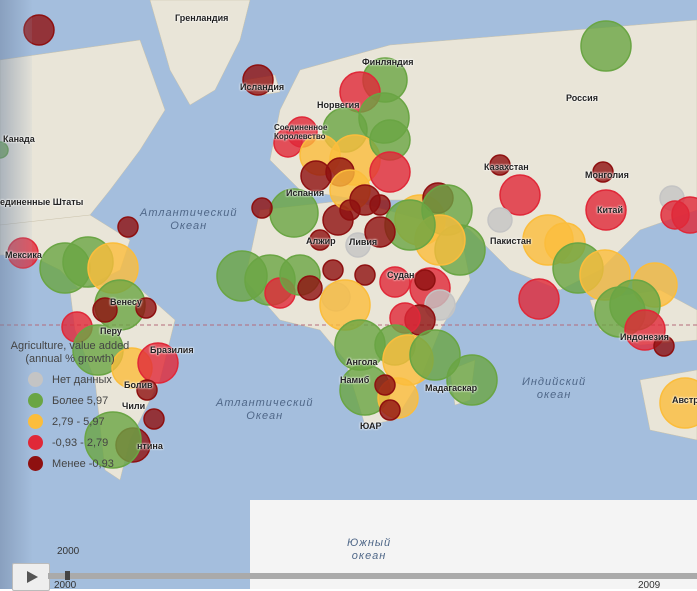 This screenshot has width=697, height=591. What do you see at coordinates (134, 406) in the screenshot?
I see `label-chile: Чили` at bounding box center [134, 406].